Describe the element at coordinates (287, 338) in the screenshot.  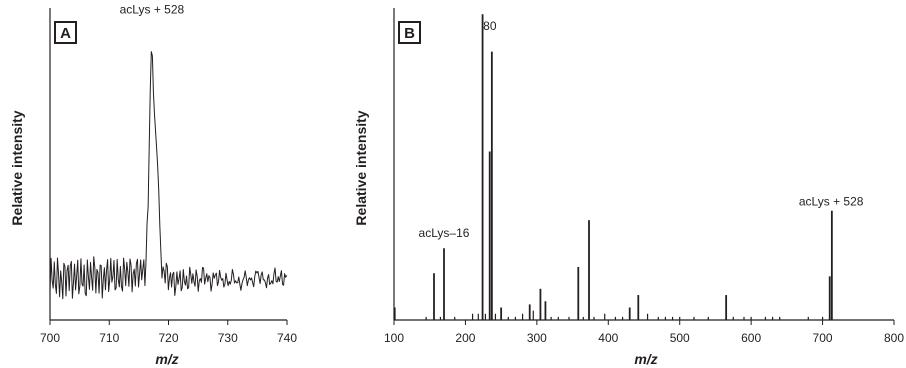
I see `panel-a-x-tick-label: 740` at that location.